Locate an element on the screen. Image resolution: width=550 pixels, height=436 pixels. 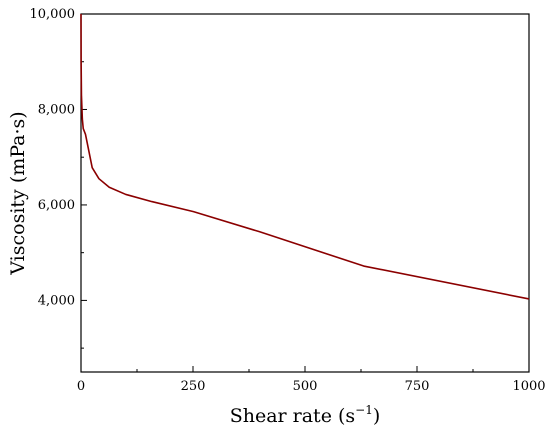
y-axis-title: Viscosity (mPa·s) is located at coordinates (18, 193).